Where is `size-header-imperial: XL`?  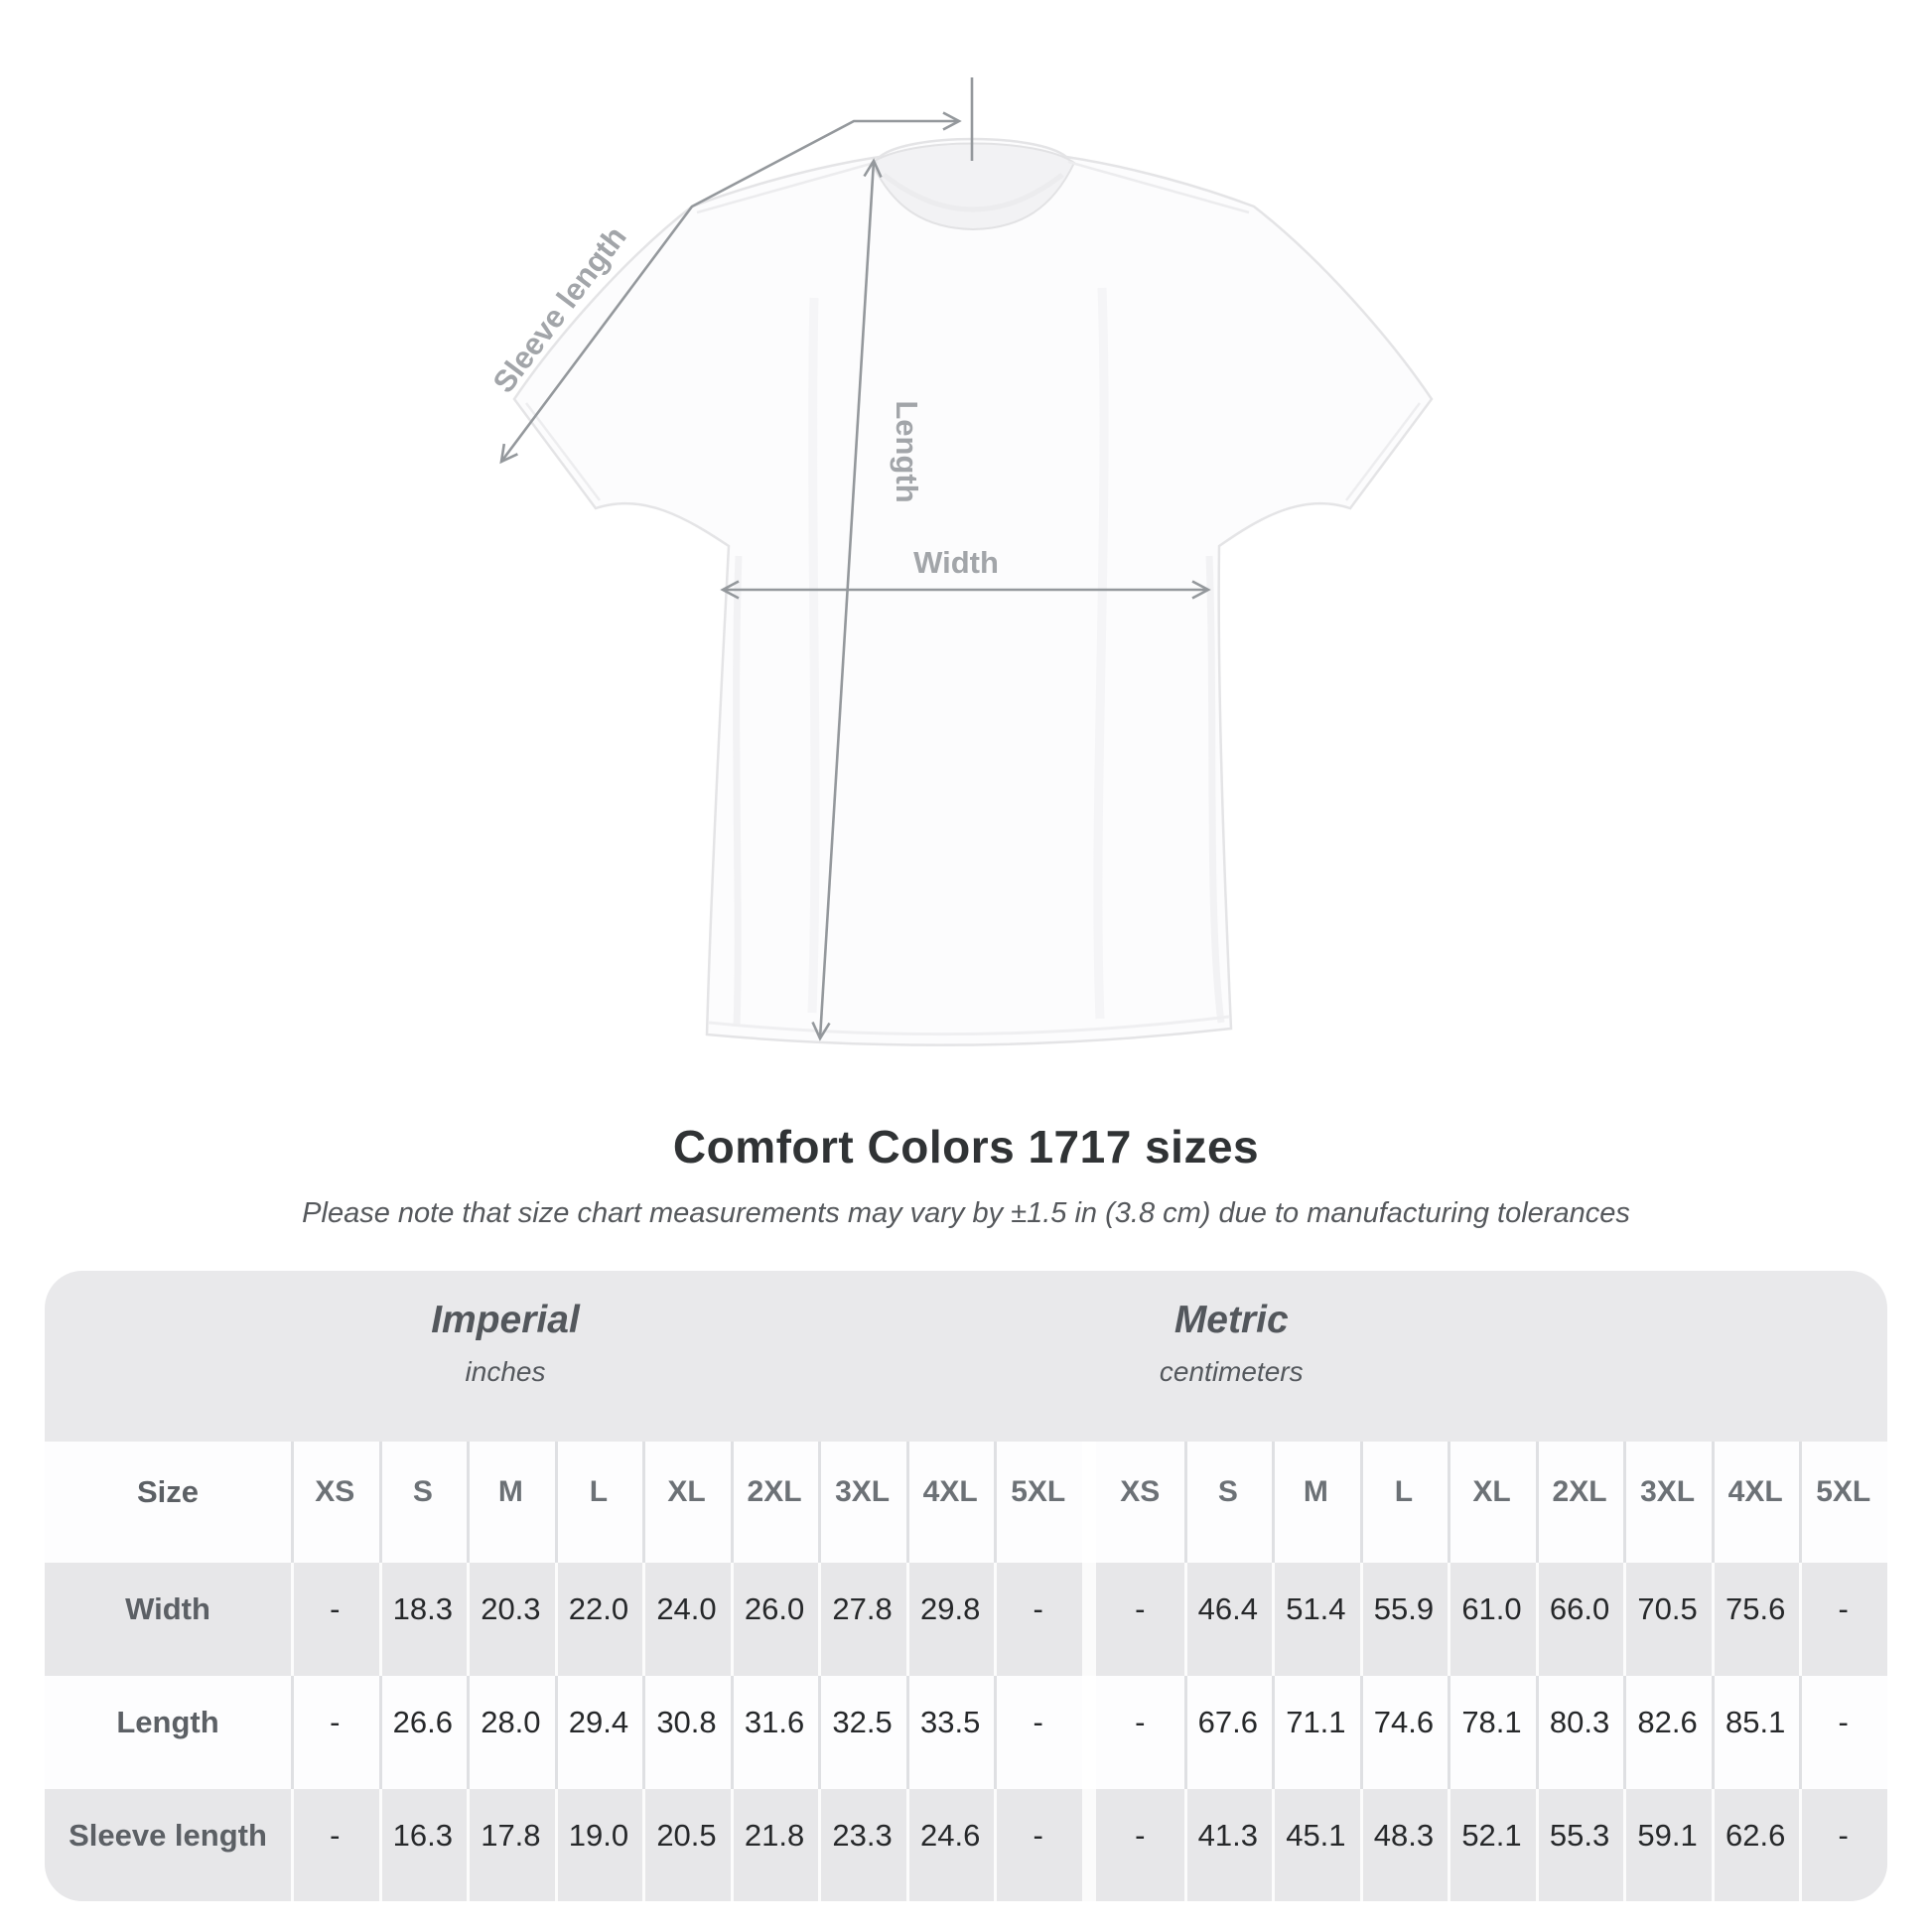 size-header-imperial: XL is located at coordinates (687, 1502).